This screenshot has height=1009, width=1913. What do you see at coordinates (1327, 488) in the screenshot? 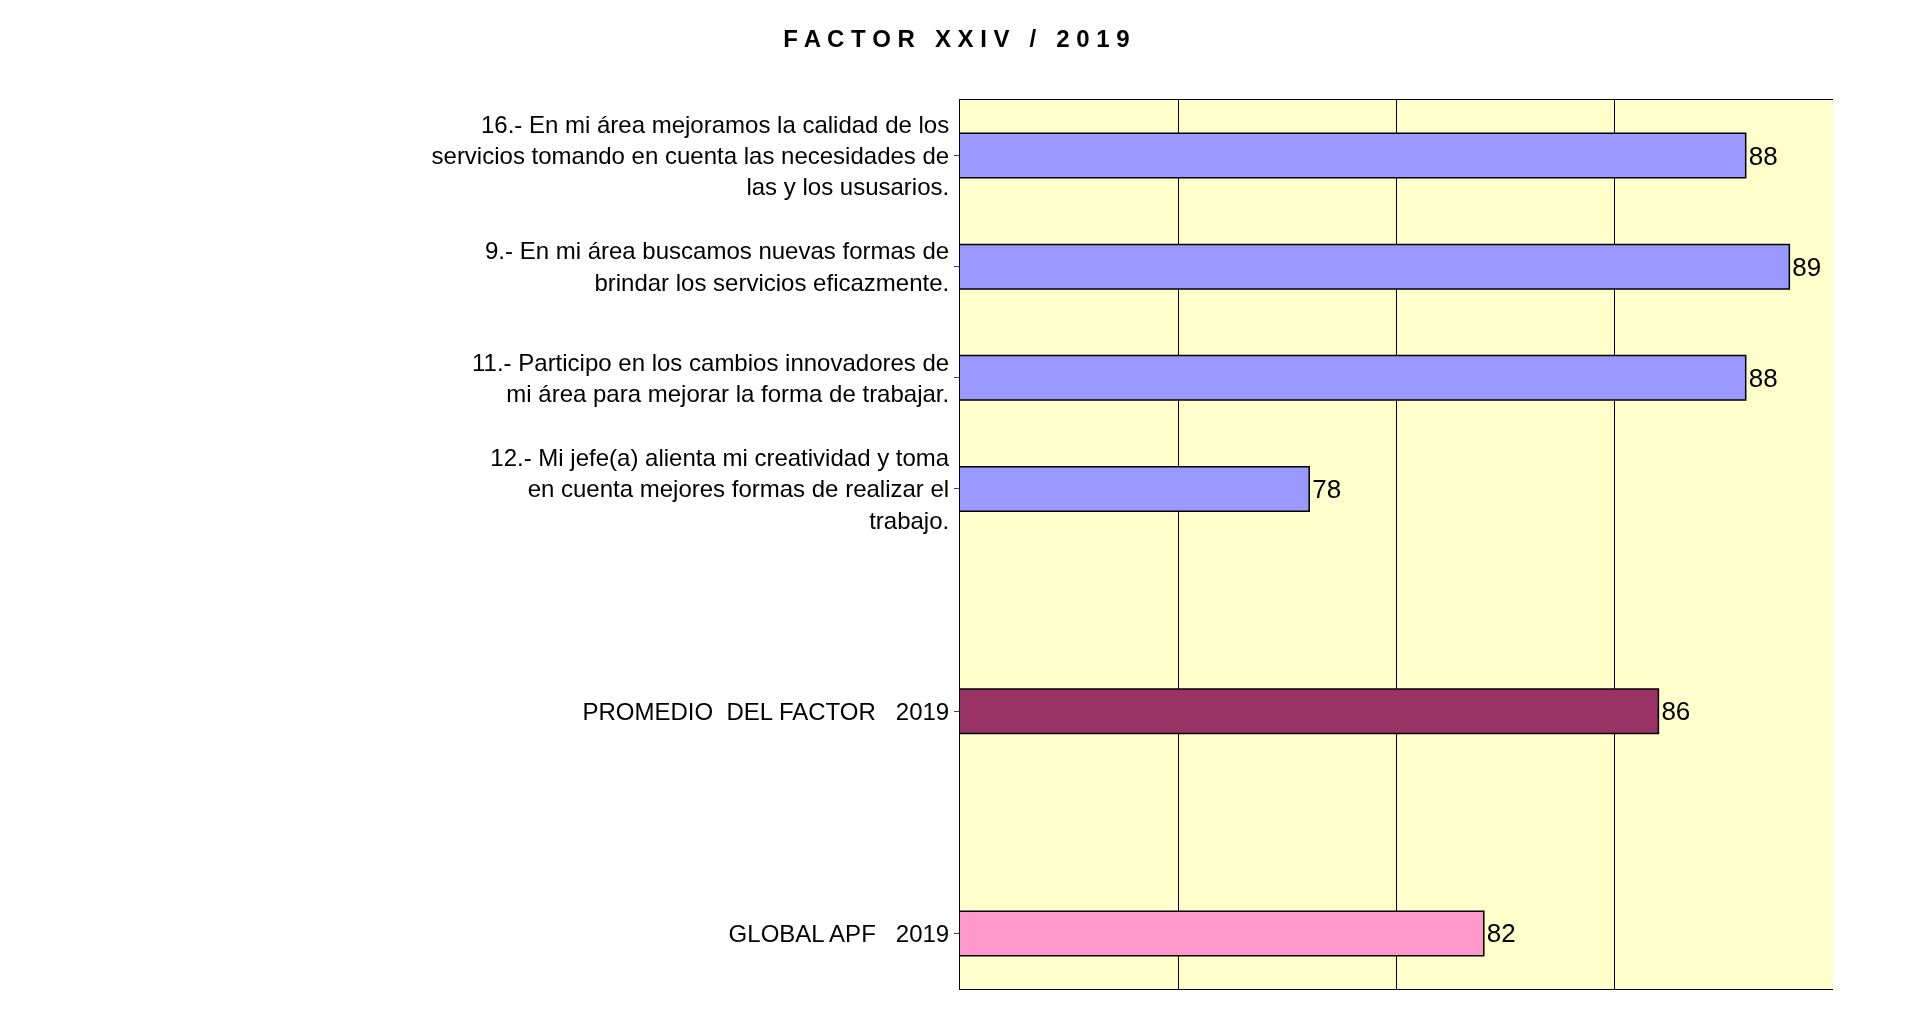
I see `data-label: 78` at bounding box center [1327, 488].